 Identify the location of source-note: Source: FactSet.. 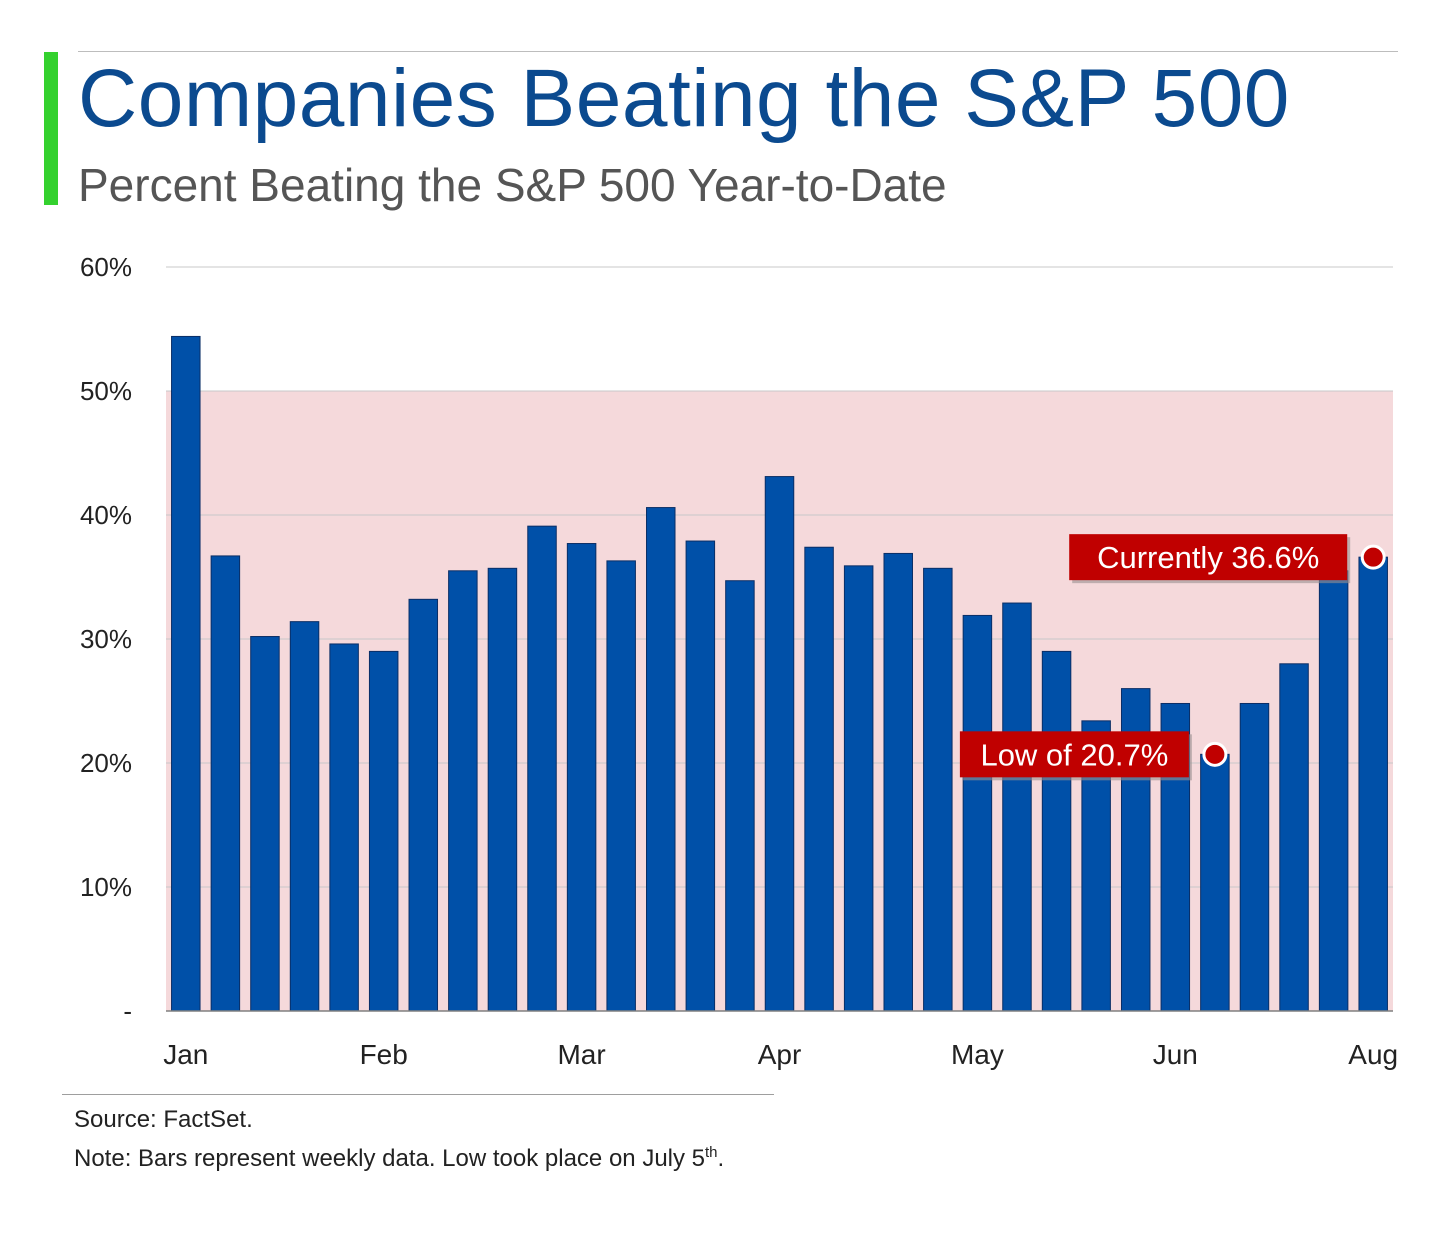
(163, 1119).